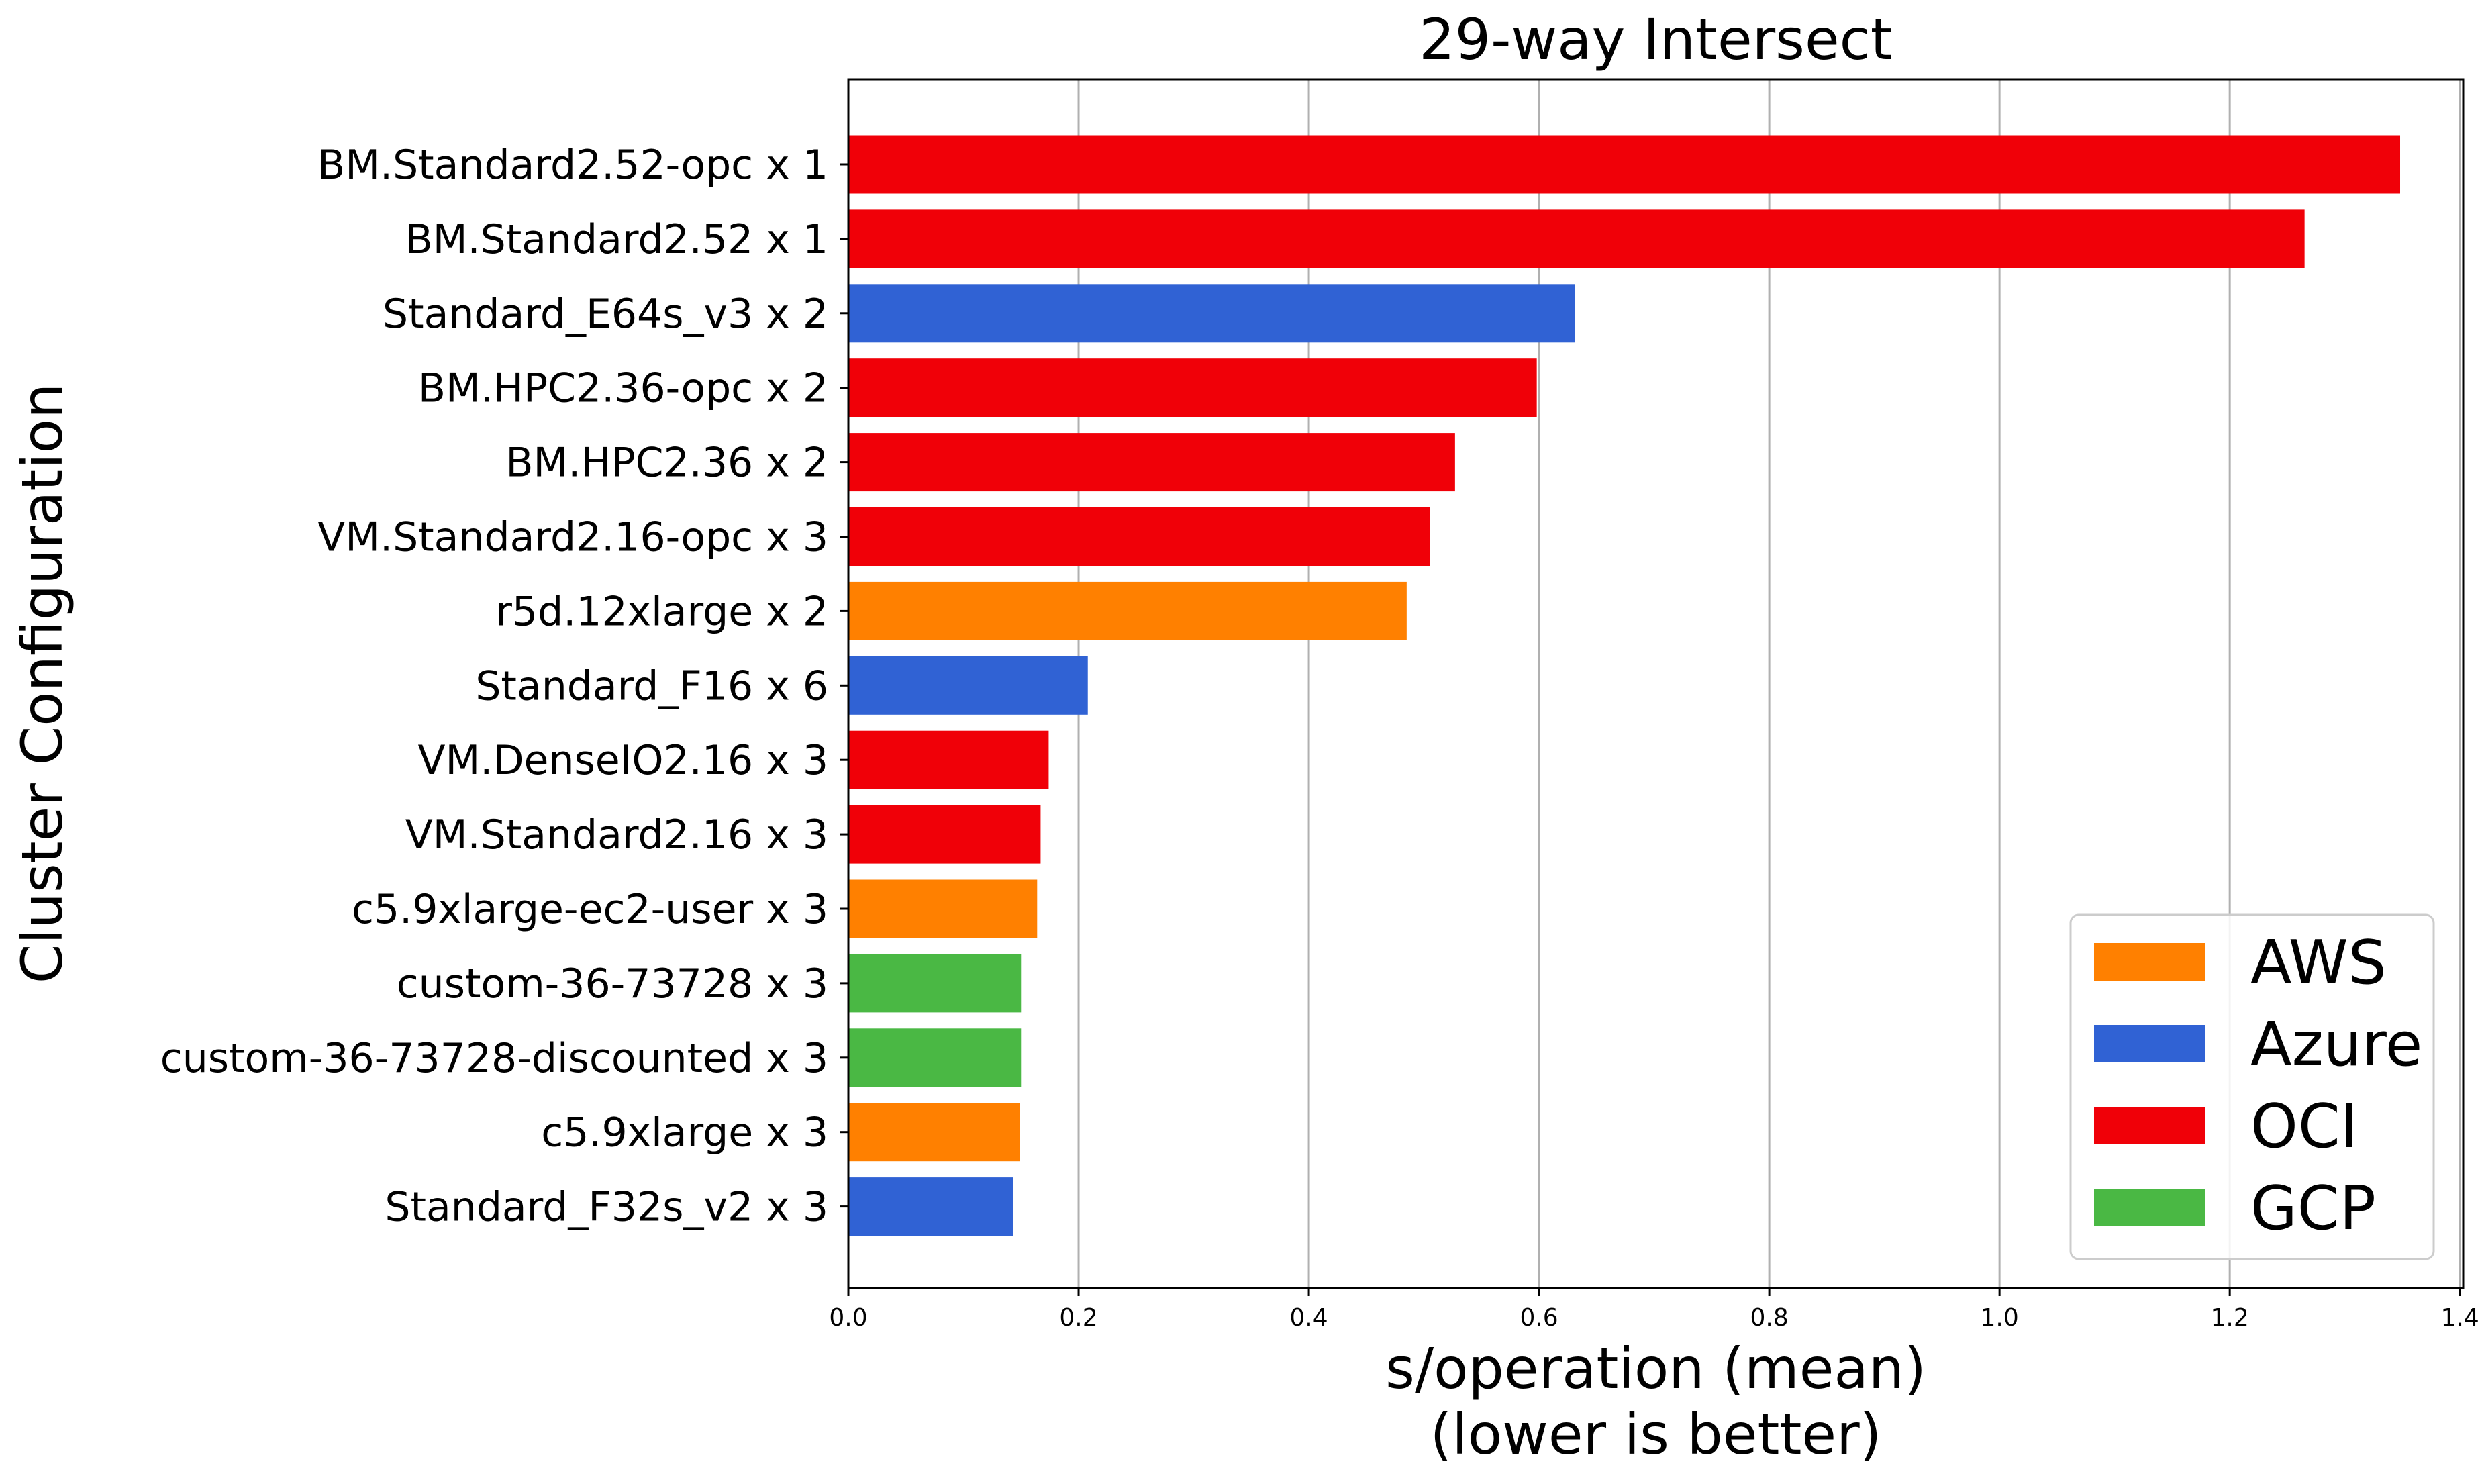 The image size is (2482, 1484). I want to click on chart-title: 29-way Intersect, so click(1656, 40).